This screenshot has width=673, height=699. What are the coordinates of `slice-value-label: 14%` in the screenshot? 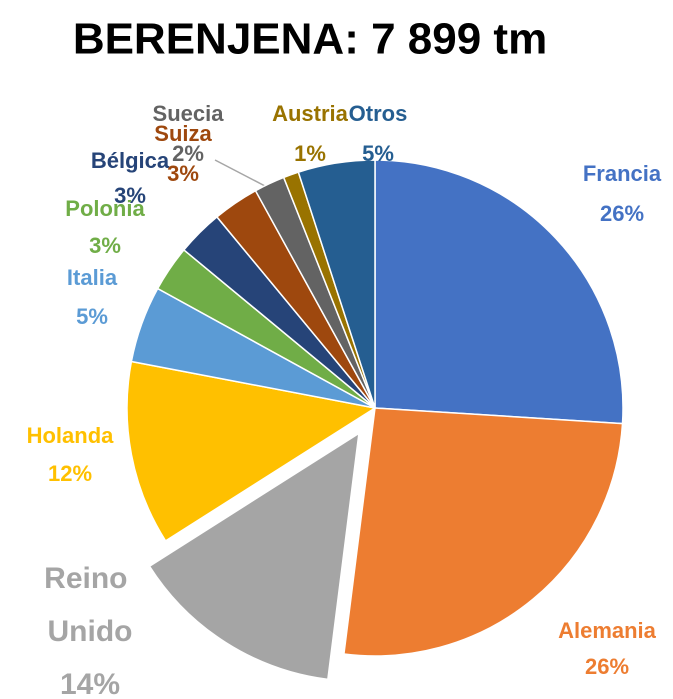 It's located at (90, 683).